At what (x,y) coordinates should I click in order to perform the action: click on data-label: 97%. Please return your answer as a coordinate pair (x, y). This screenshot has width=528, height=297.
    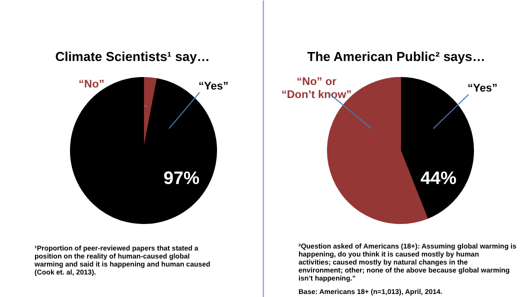
    Looking at the image, I should click on (181, 178).